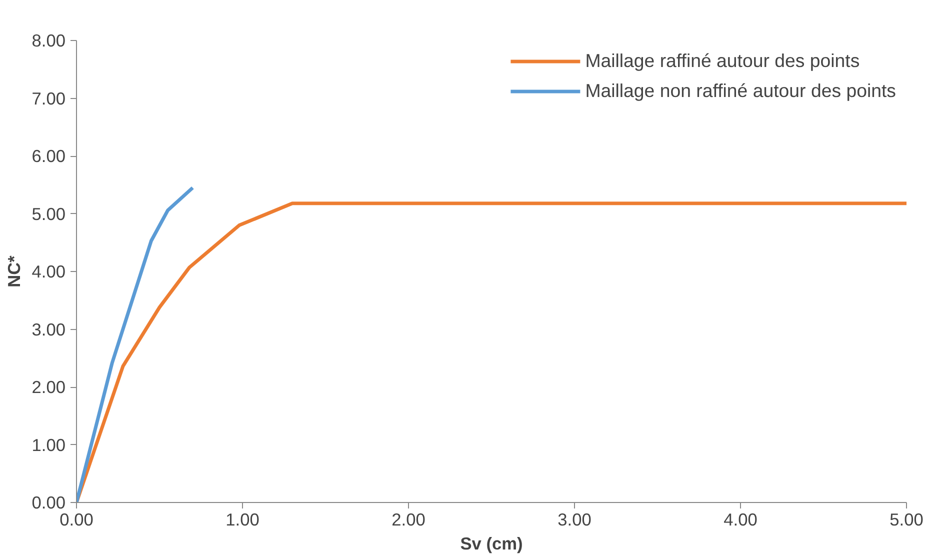  Describe the element at coordinates (907, 520) in the screenshot. I see `x-tick-label: 5.00` at that location.